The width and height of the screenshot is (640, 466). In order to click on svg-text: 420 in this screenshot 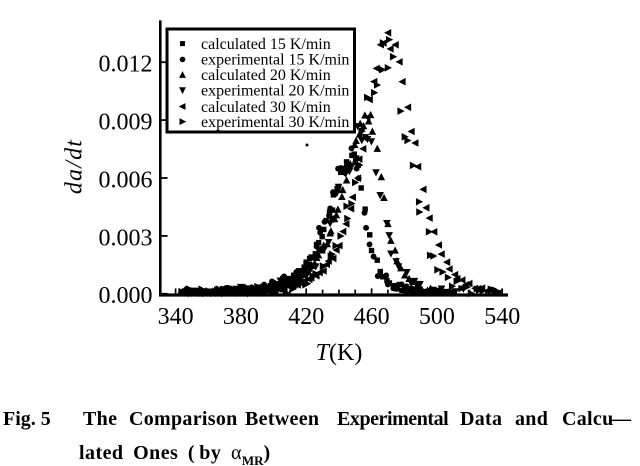, I will do `click(306, 317)`.